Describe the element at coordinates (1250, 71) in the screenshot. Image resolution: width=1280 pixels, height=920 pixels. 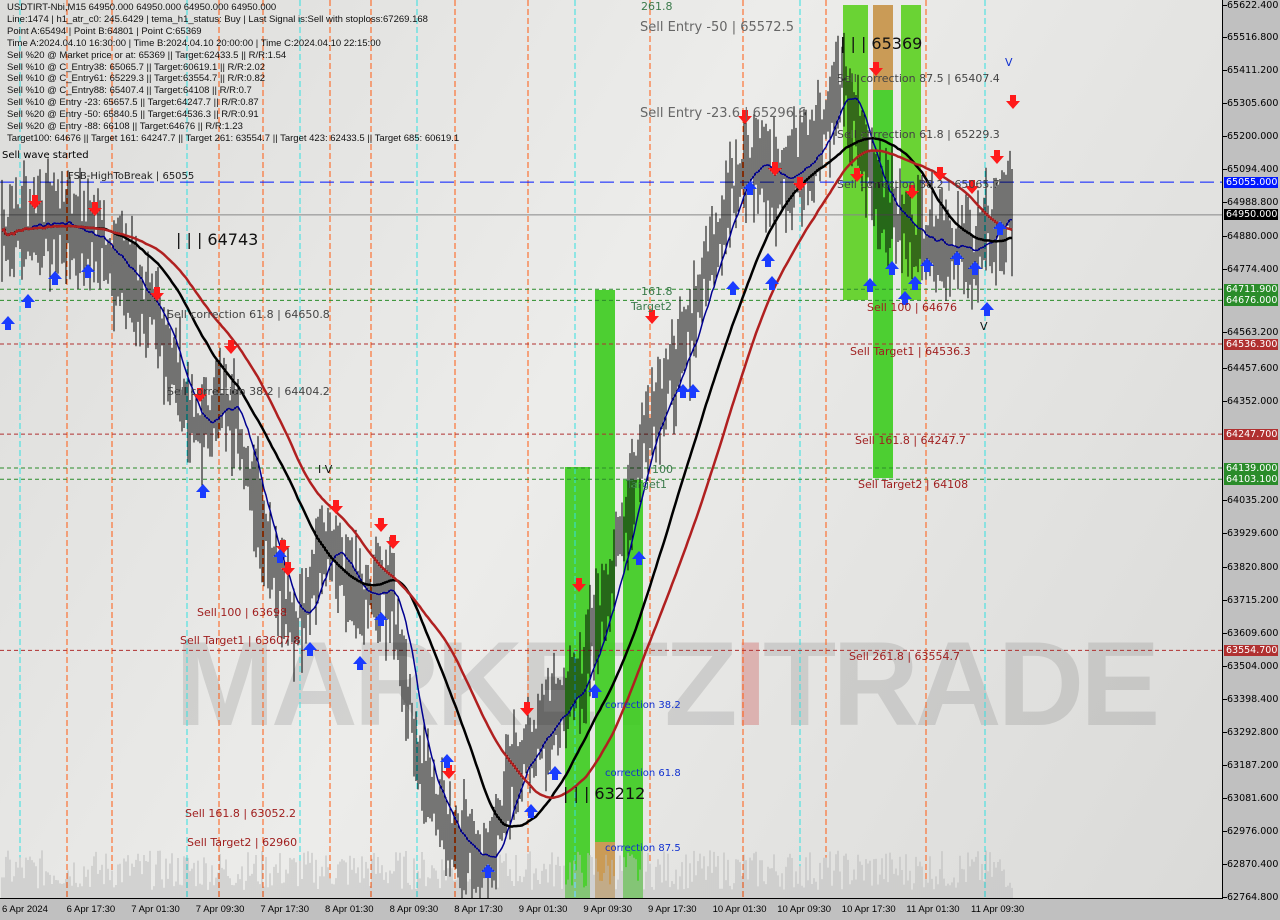
I see `price-tick: 65411.200` at that location.